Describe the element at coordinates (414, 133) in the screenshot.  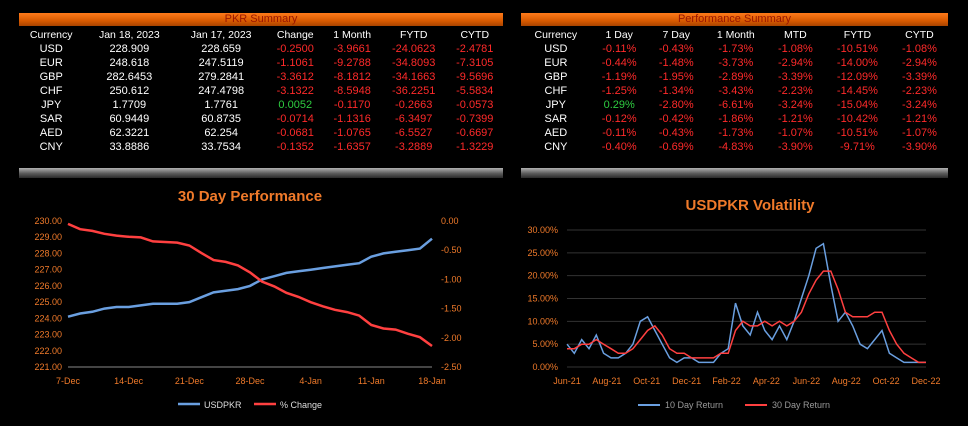
I see `value-cell: -6.5527` at that location.